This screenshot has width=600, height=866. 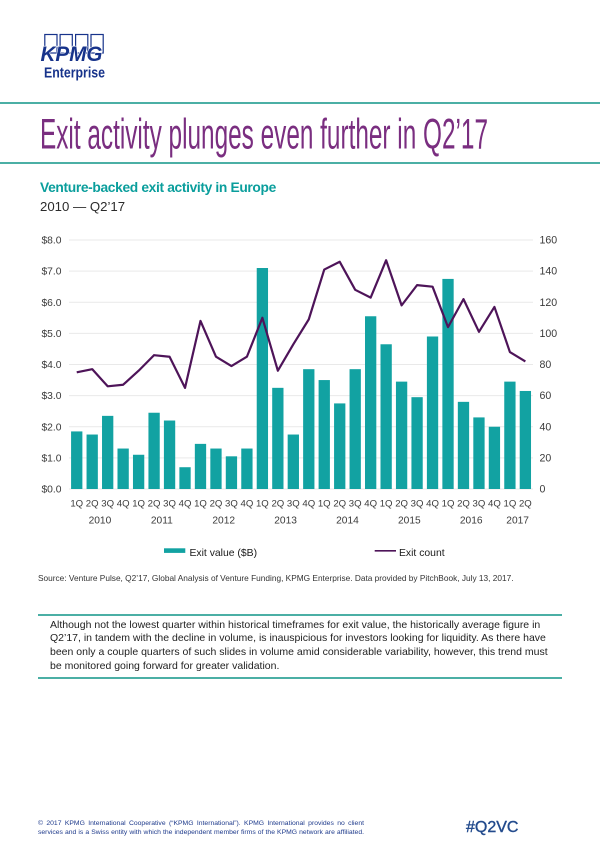 What do you see at coordinates (51, 272) in the screenshot?
I see `svg-text: $7.0` at bounding box center [51, 272].